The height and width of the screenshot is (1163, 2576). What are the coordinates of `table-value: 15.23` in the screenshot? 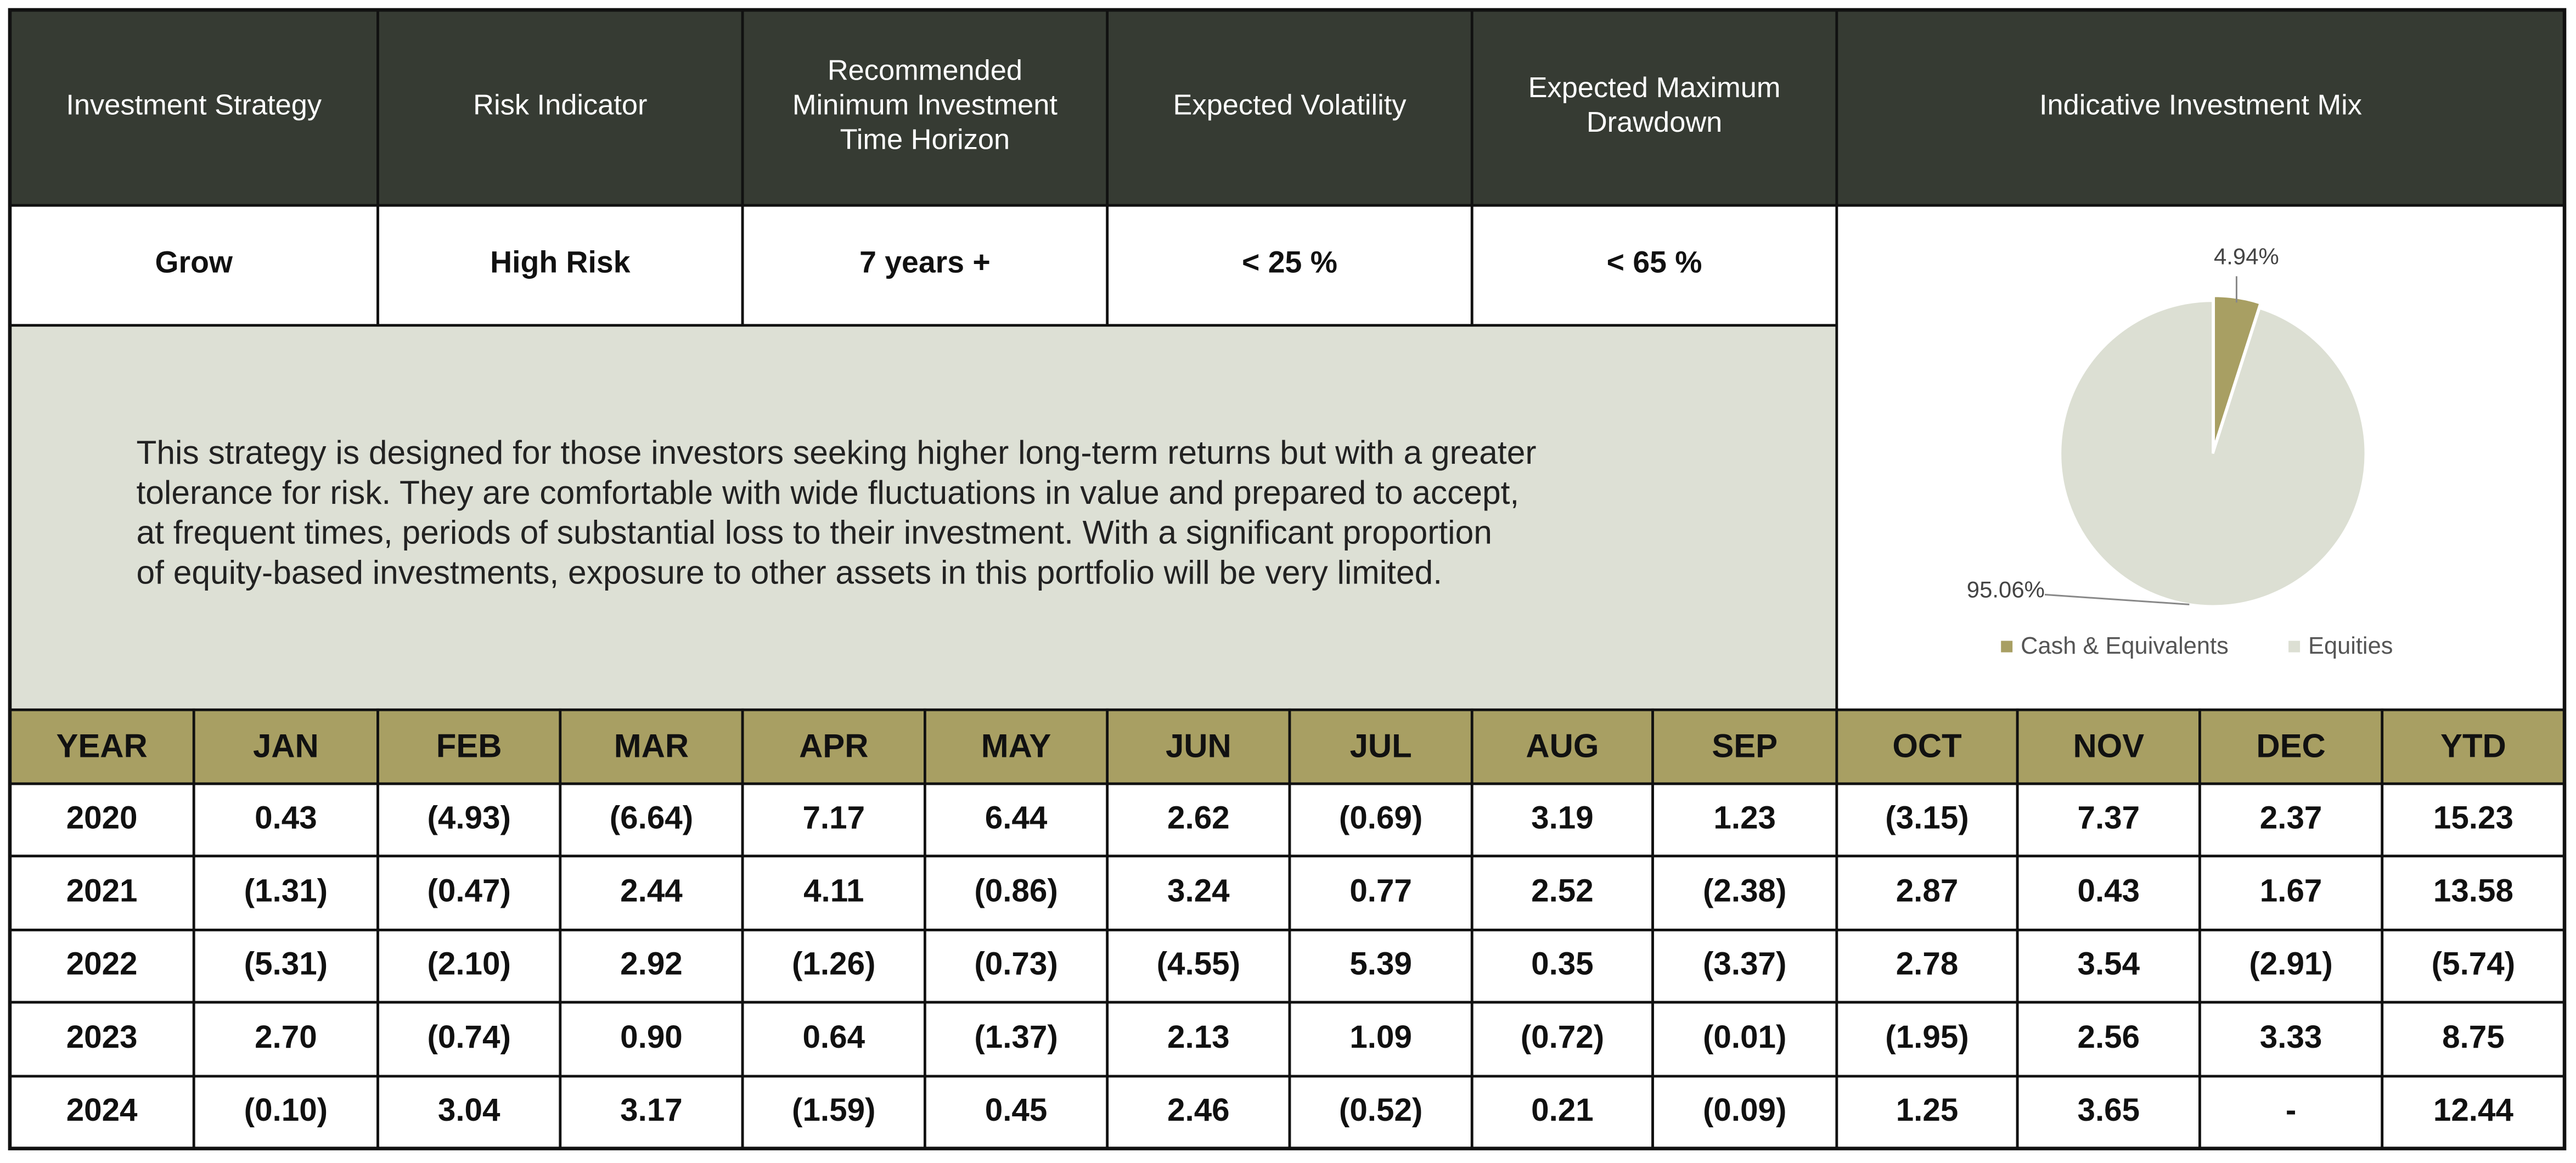 It's located at (2473, 817).